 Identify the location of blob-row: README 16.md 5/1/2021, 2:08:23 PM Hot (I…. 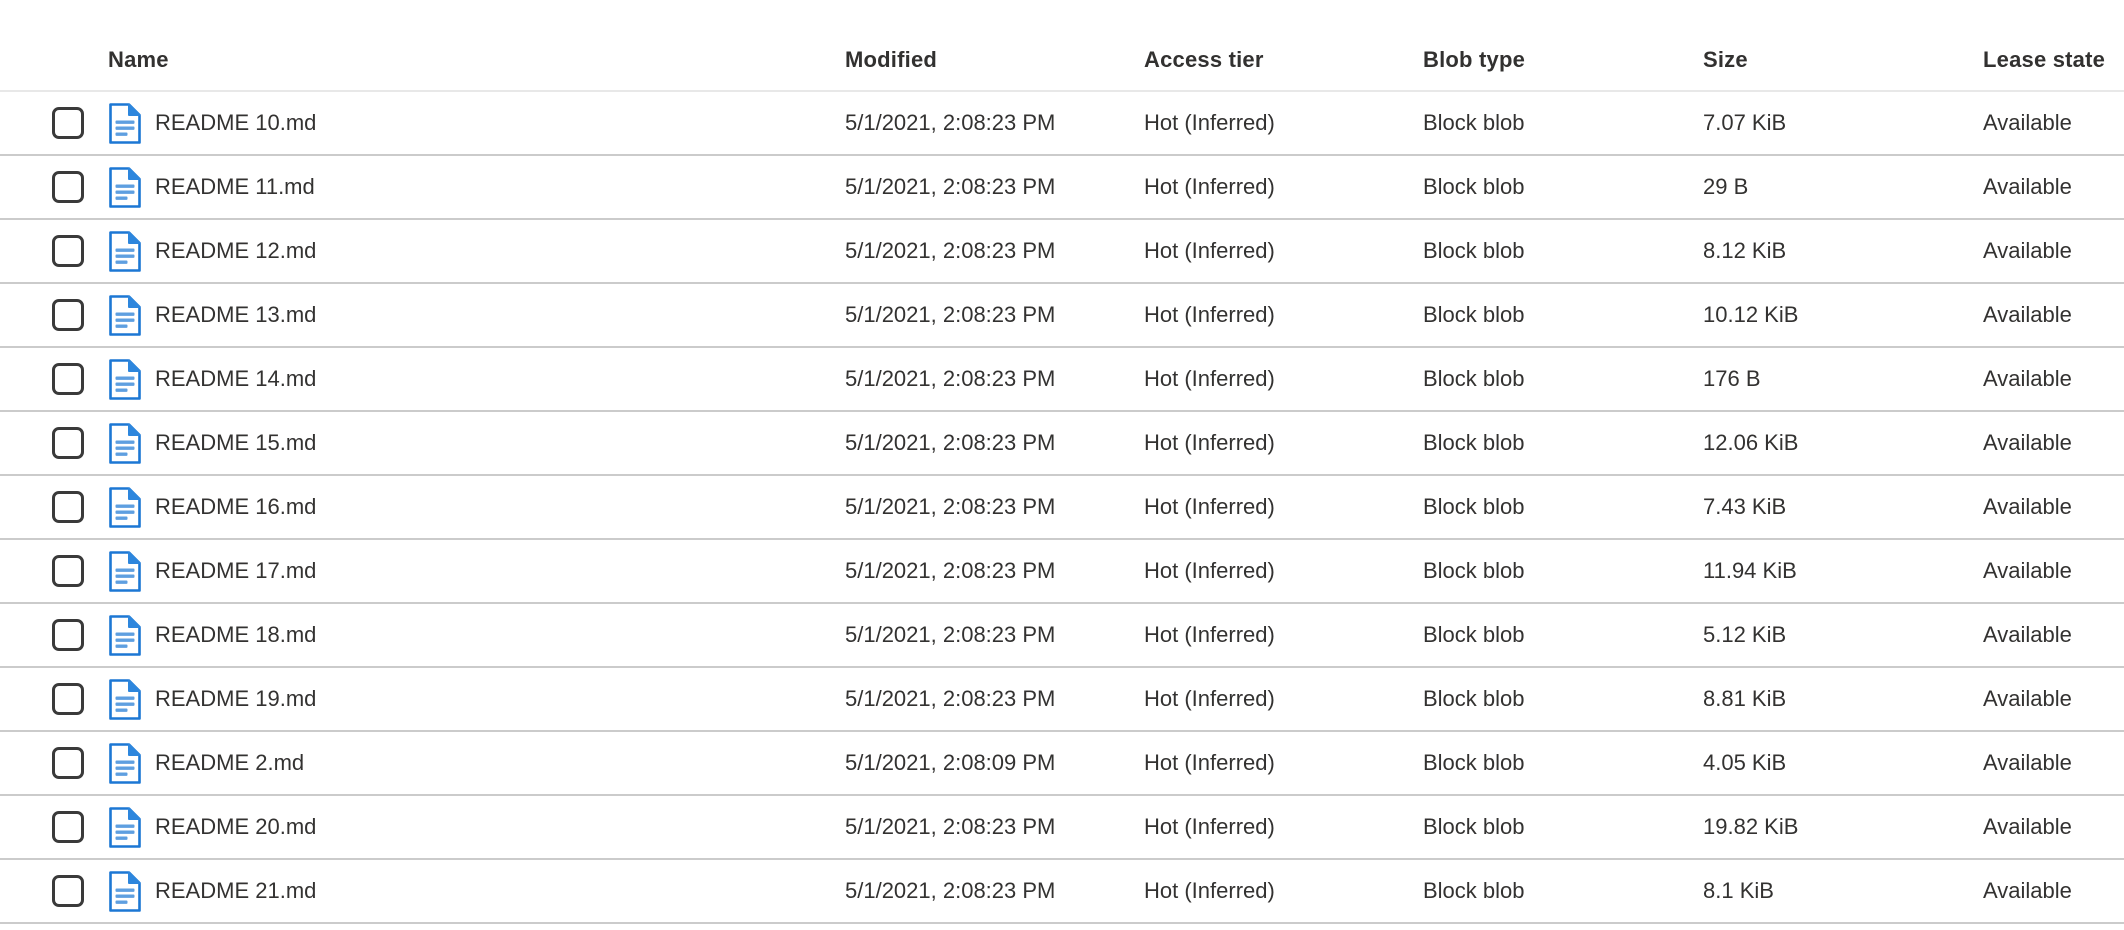
(1062, 508).